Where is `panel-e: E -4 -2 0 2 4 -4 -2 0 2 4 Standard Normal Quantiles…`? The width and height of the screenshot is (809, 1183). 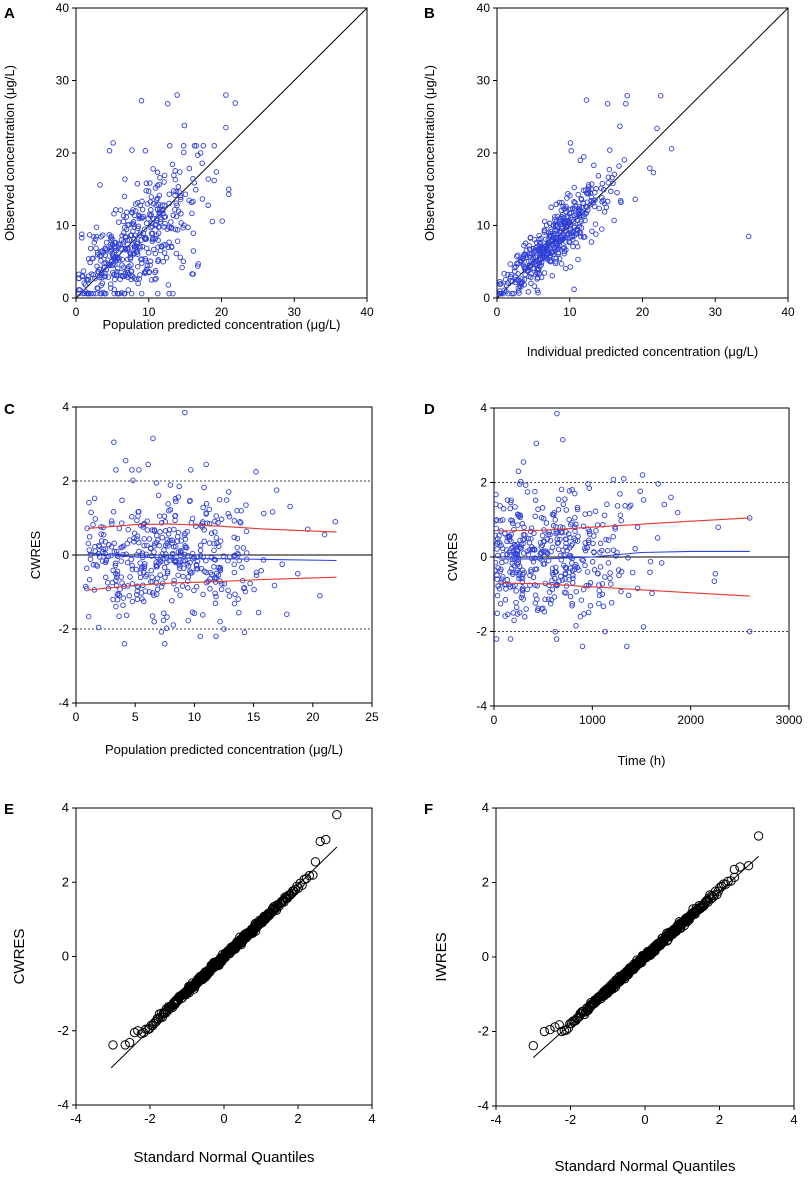 panel-e: E -4 -2 0 2 4 -4 -2 0 2 4 Standard Normal Quantiles… is located at coordinates (190, 983).